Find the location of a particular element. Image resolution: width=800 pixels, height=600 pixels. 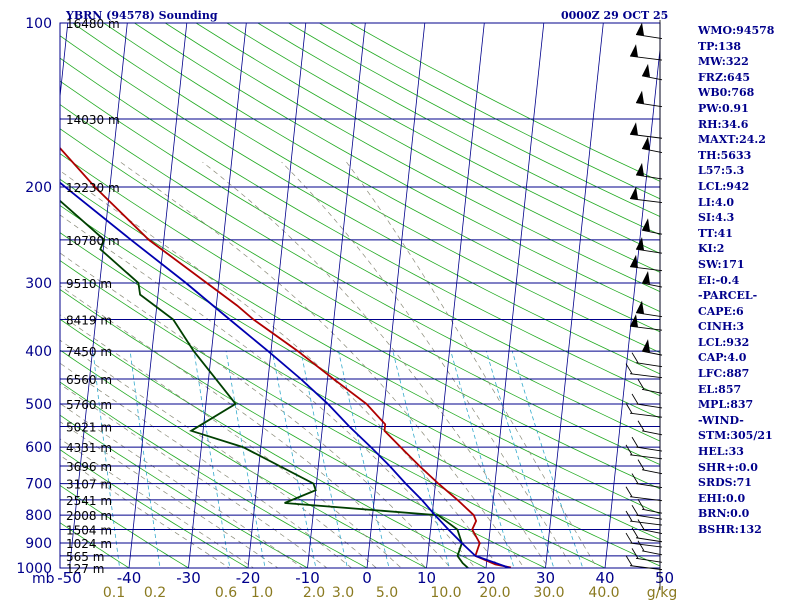

mixing-ratio-label: 5.0 is located at coordinates (387, 592).